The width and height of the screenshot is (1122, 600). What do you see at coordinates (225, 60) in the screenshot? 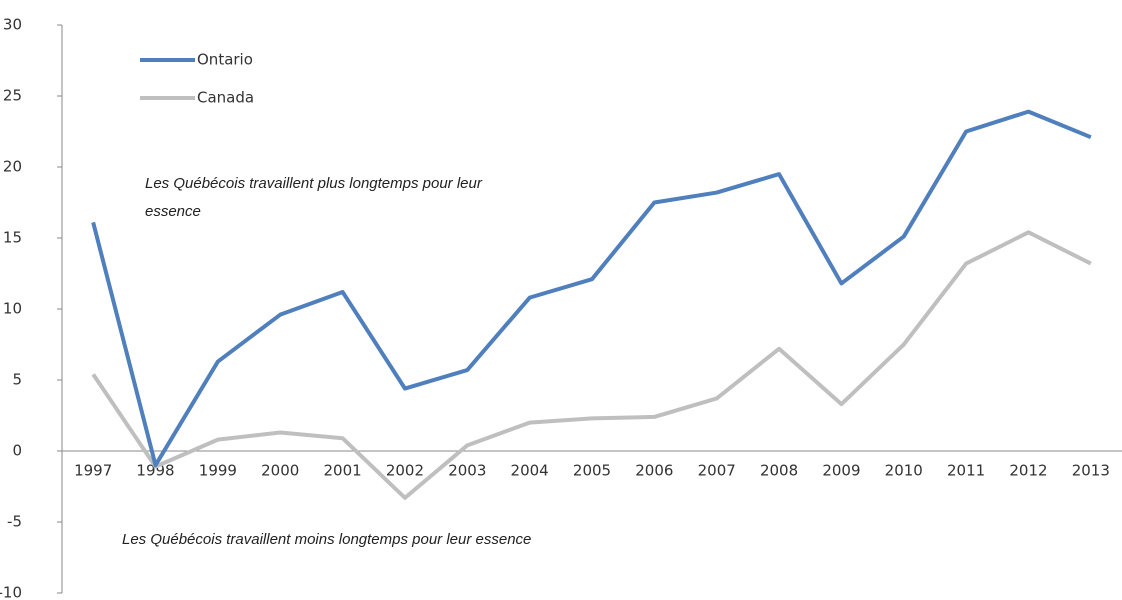
I see `legend-label: Ontario` at bounding box center [225, 60].